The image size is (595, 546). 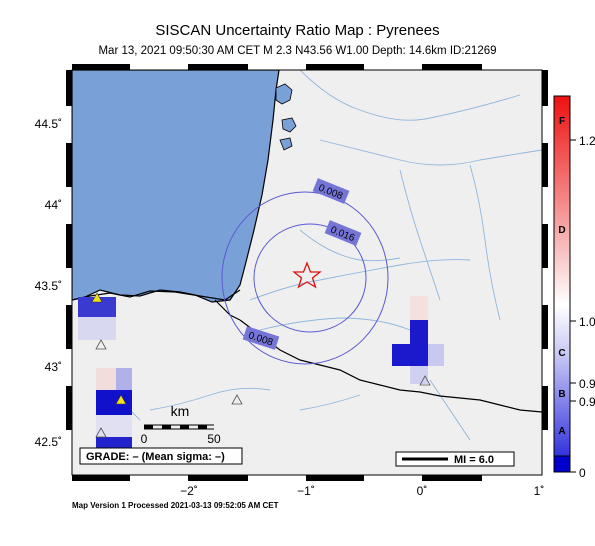 I want to click on lon-tick: −2˚, so click(x=189, y=491).